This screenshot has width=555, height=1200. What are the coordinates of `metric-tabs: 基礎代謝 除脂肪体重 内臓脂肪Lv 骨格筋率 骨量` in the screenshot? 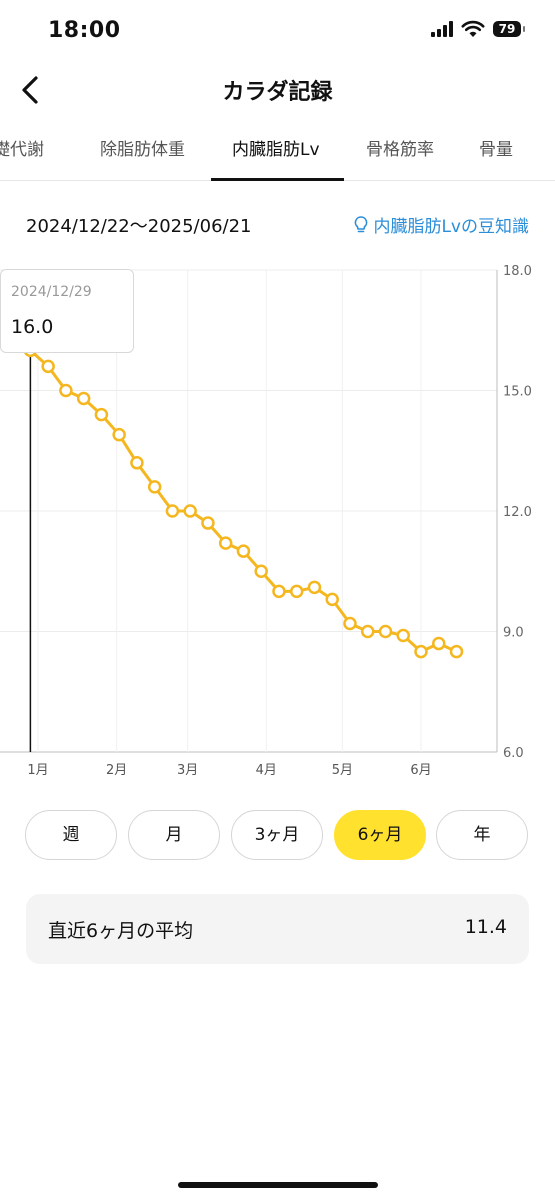 It's located at (277, 150).